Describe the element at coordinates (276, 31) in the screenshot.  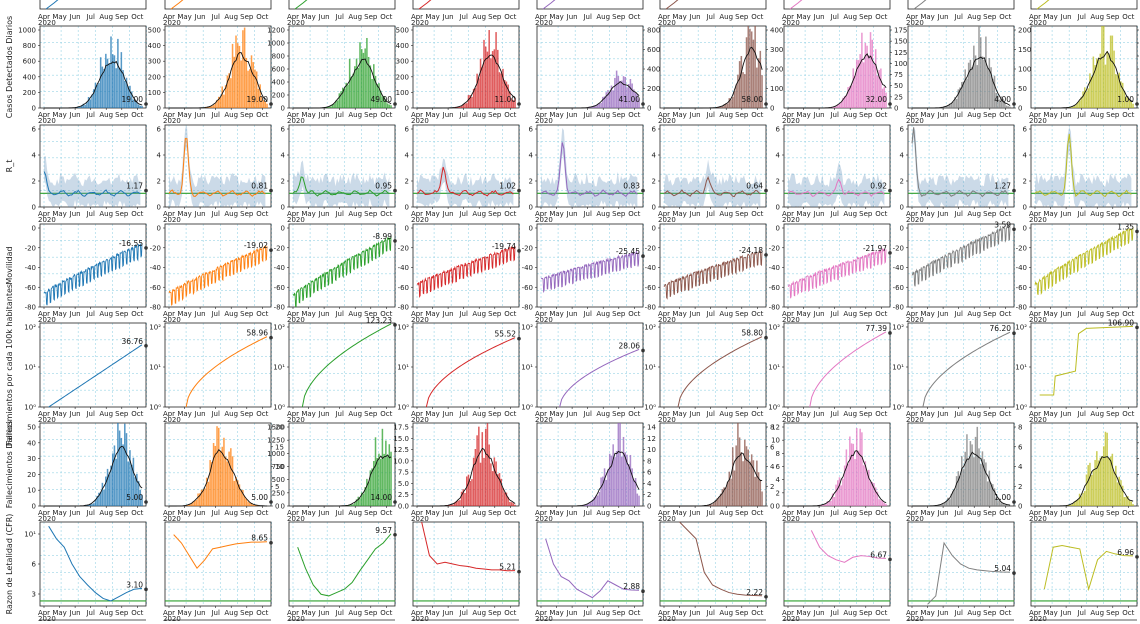
I see `y-tick-label: 1200` at that location.